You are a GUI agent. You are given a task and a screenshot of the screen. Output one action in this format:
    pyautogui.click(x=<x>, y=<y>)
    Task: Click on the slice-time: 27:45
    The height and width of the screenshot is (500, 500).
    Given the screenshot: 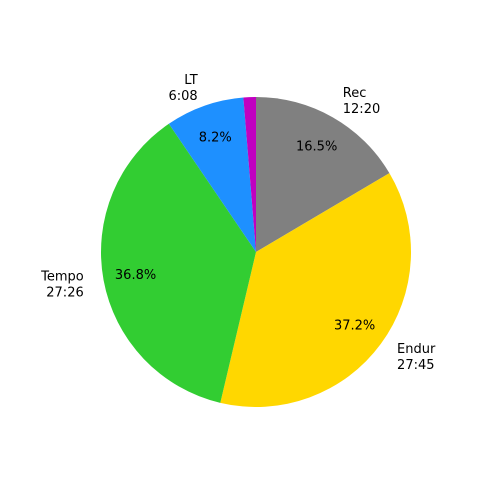 What is the action you would take?
    pyautogui.click(x=415, y=365)
    